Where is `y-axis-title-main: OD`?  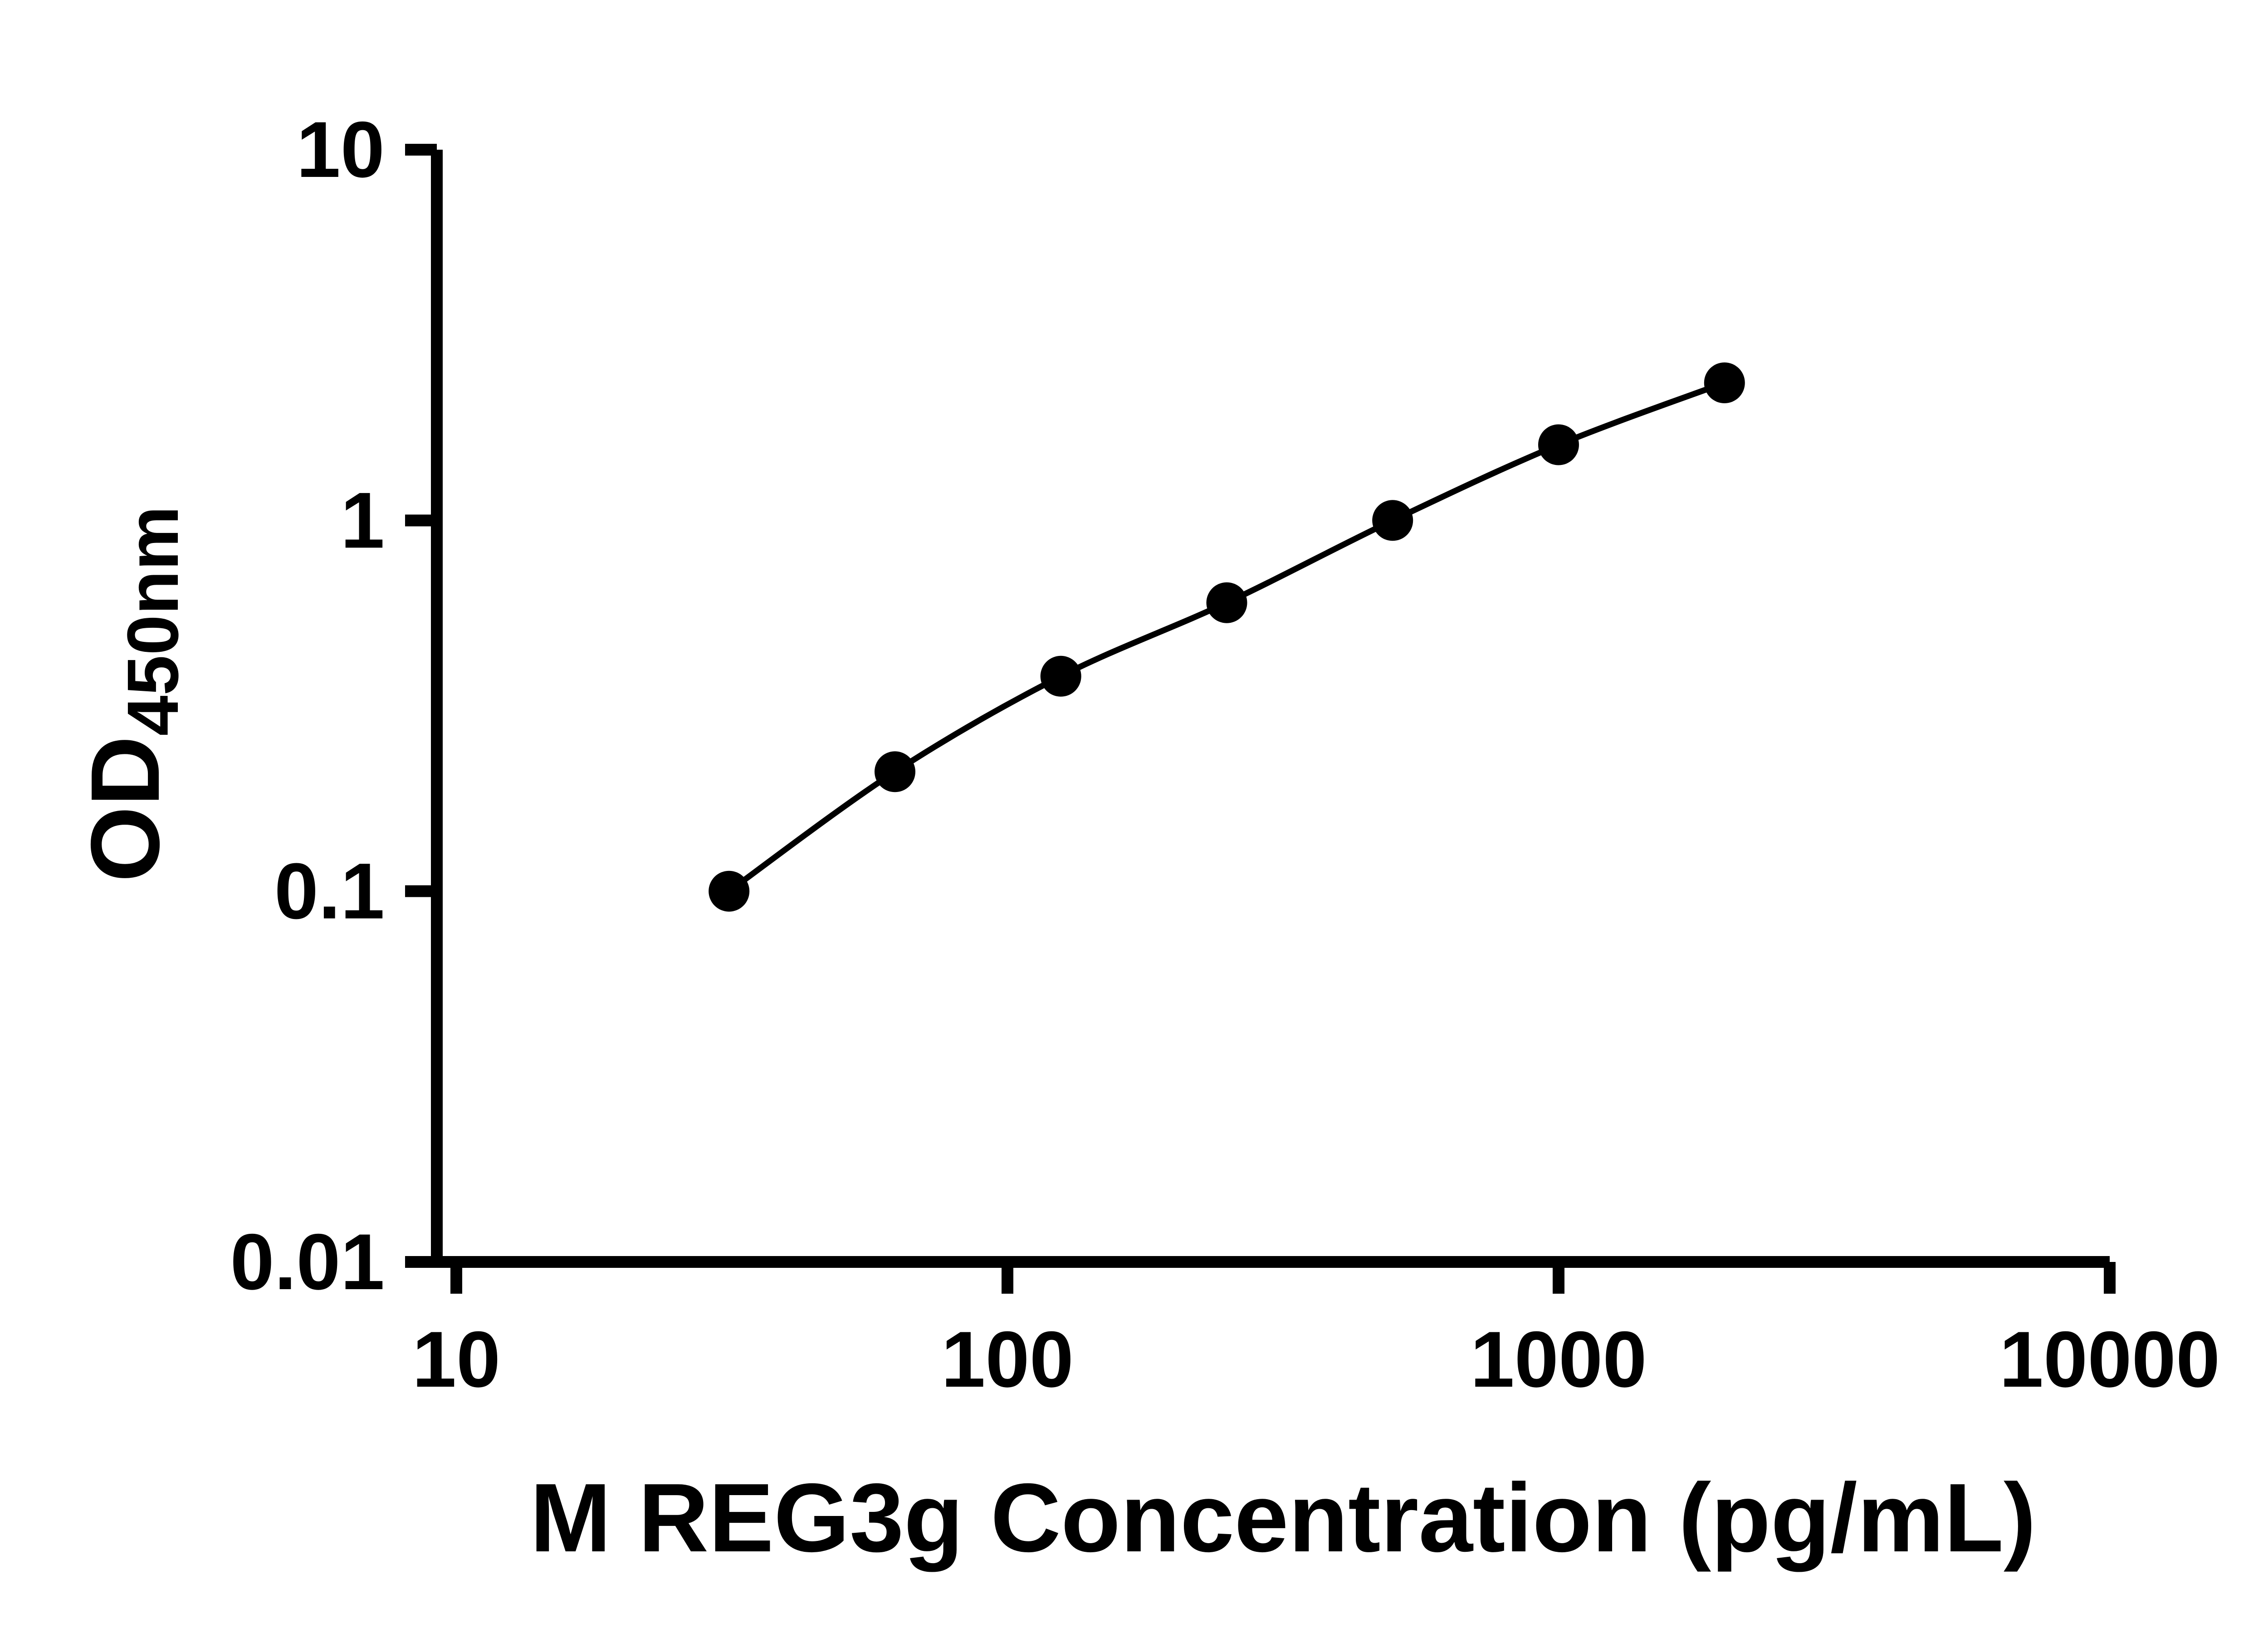 y-axis-title-main: OD is located at coordinates (125, 809).